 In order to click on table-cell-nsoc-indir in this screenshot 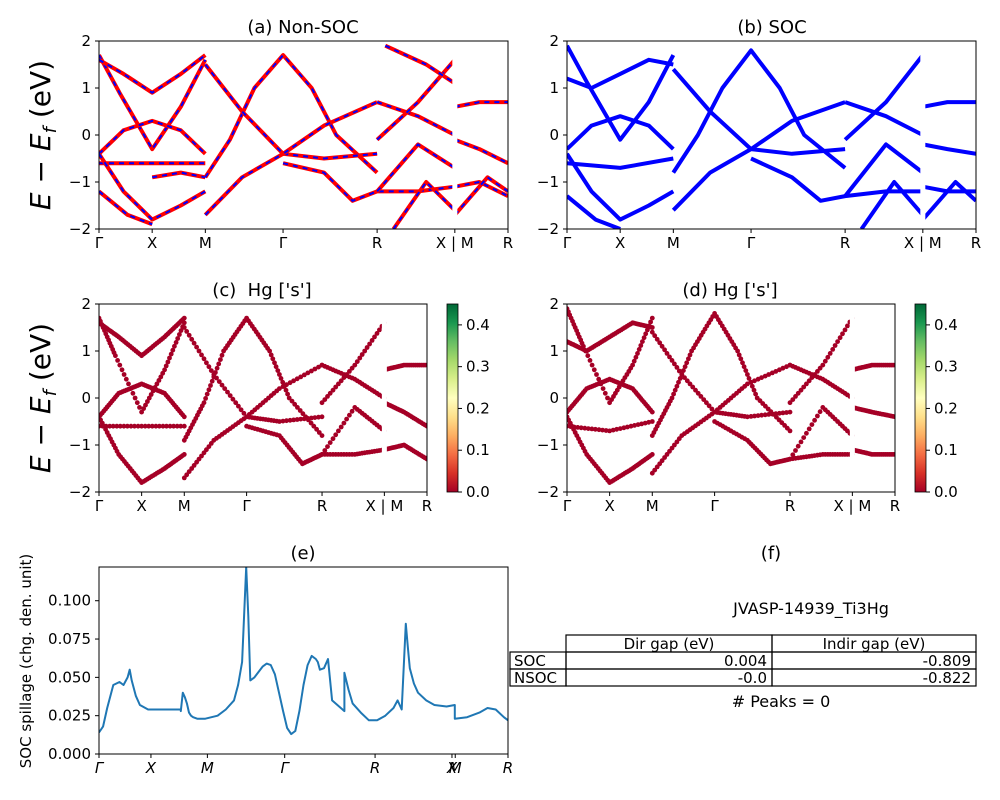, I will do `click(874, 677)`.